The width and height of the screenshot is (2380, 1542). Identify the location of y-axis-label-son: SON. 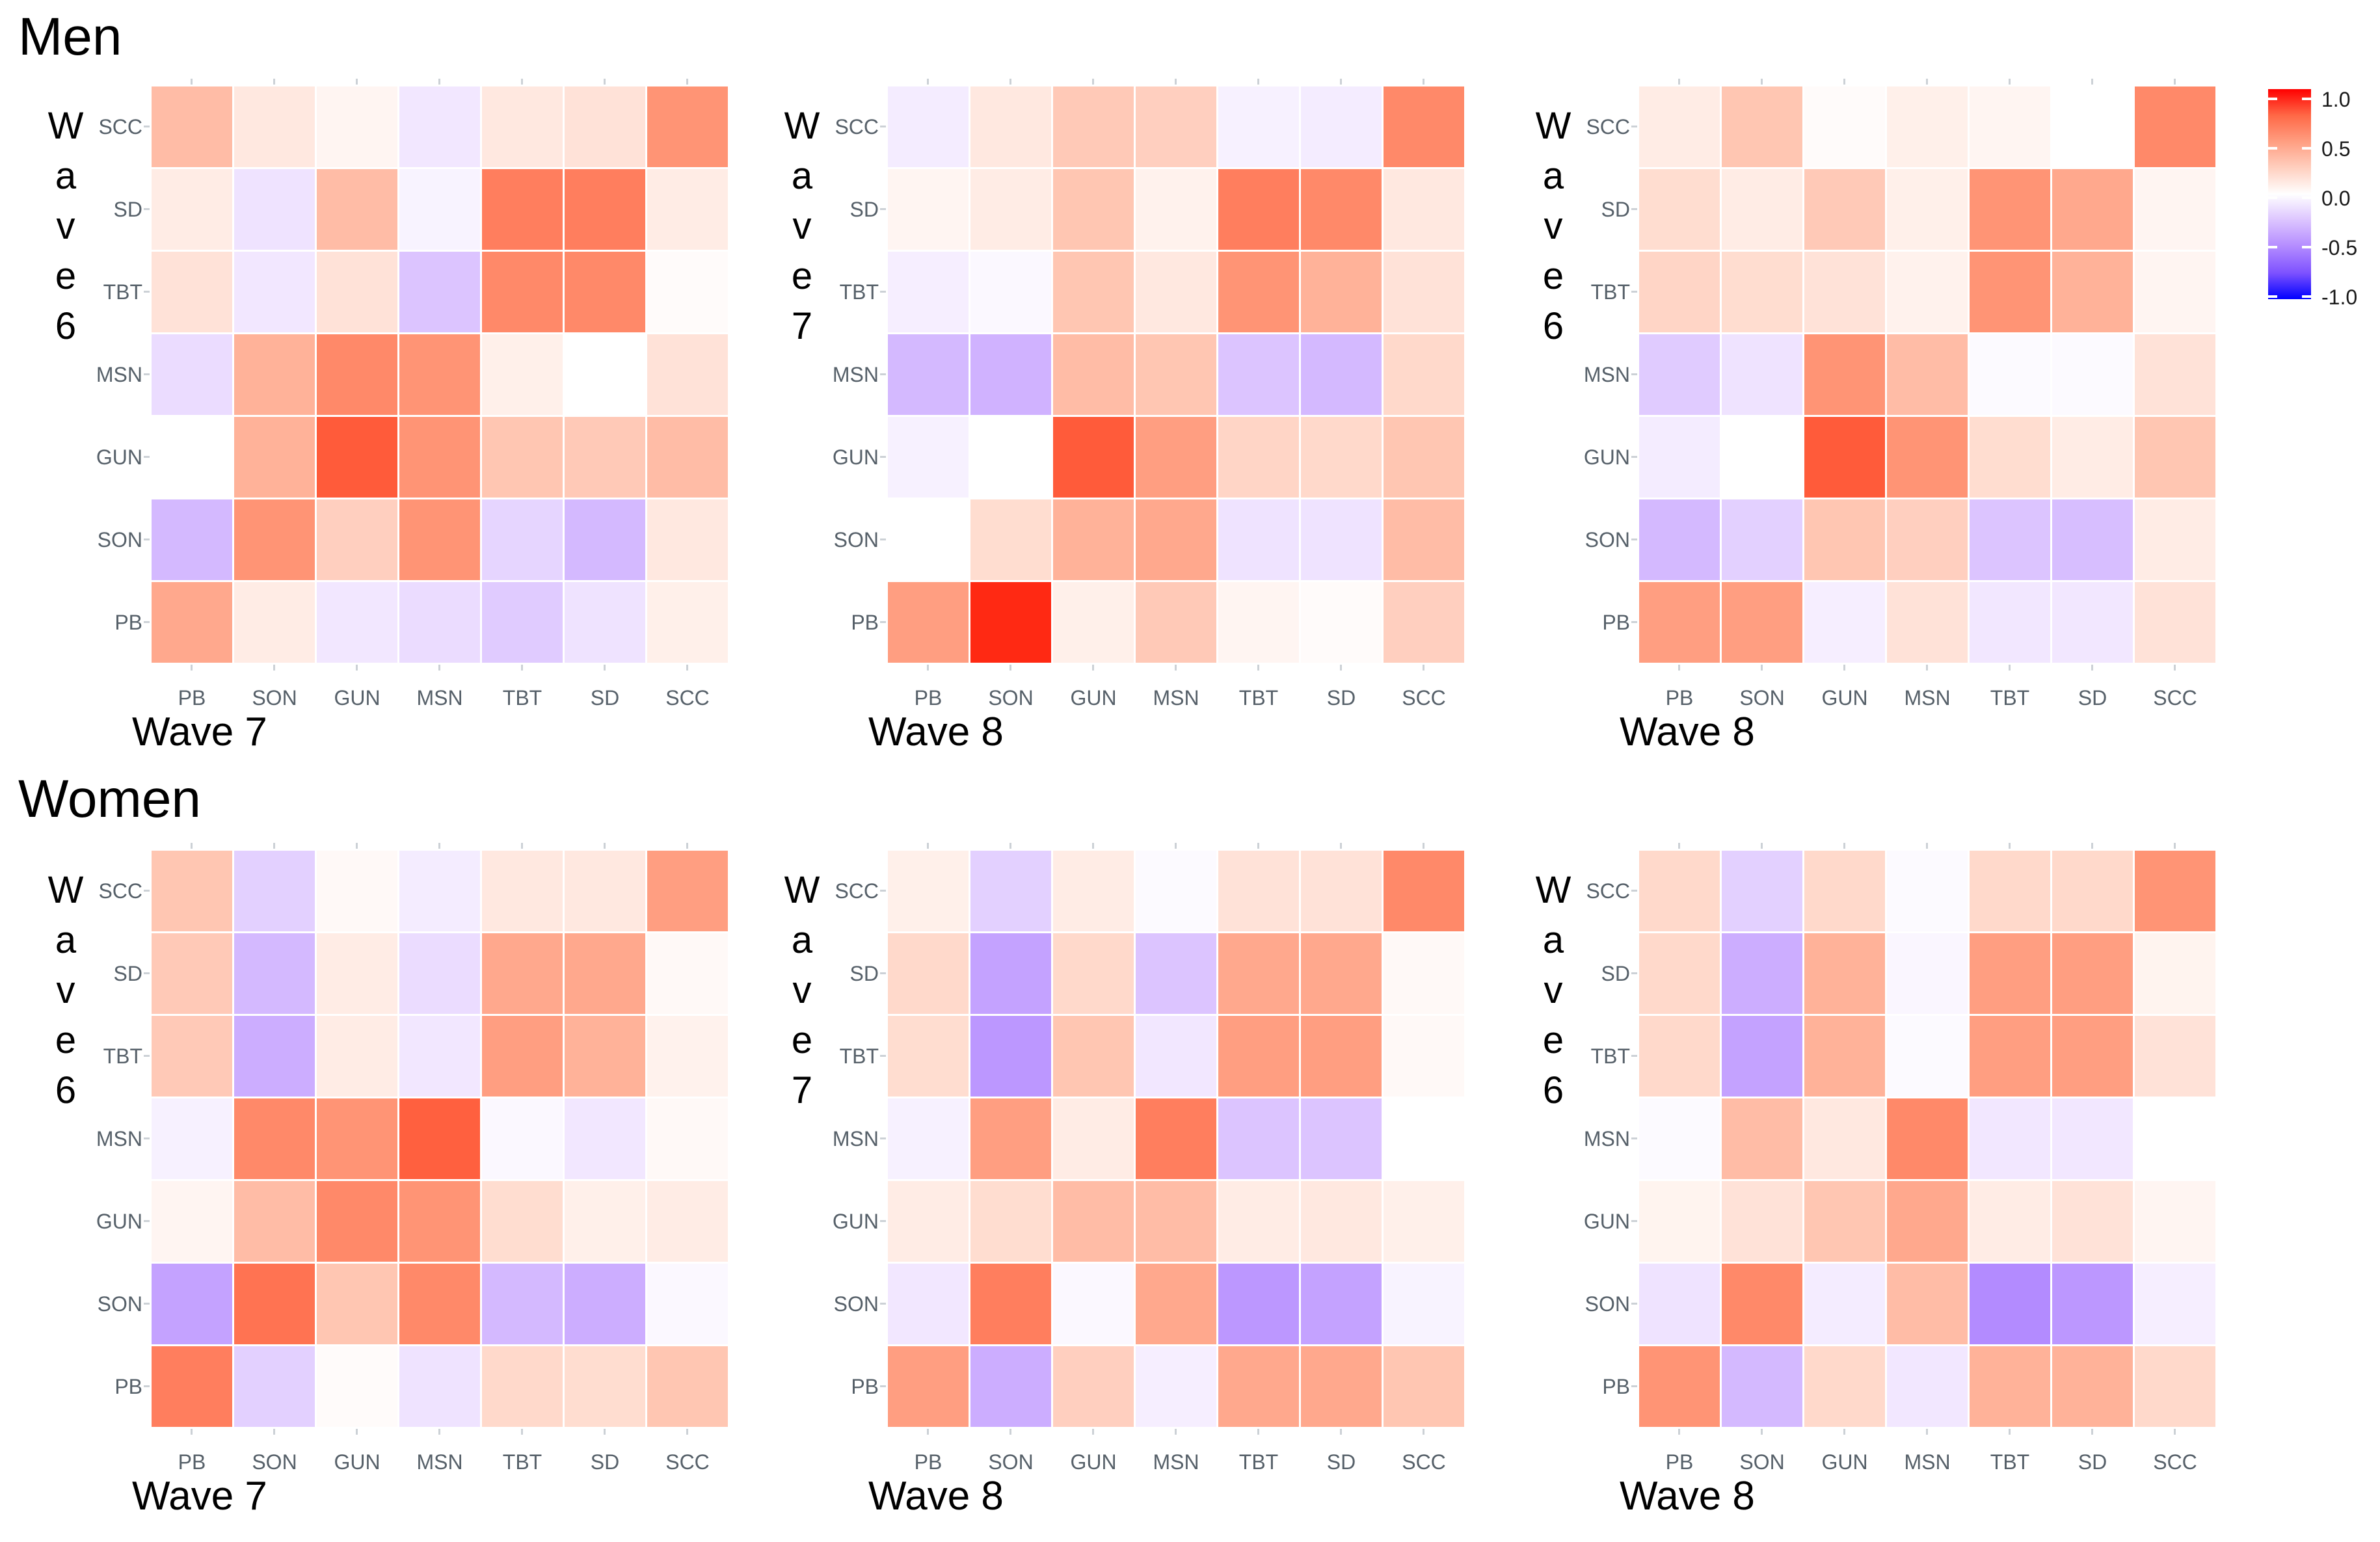
(119, 540).